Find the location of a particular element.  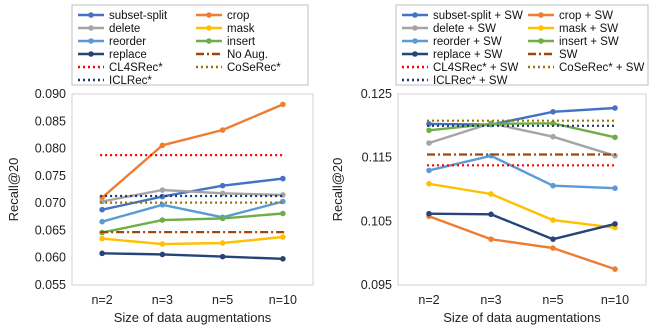

legend-item-mask-sw: mask + SW is located at coordinates (573, 29).